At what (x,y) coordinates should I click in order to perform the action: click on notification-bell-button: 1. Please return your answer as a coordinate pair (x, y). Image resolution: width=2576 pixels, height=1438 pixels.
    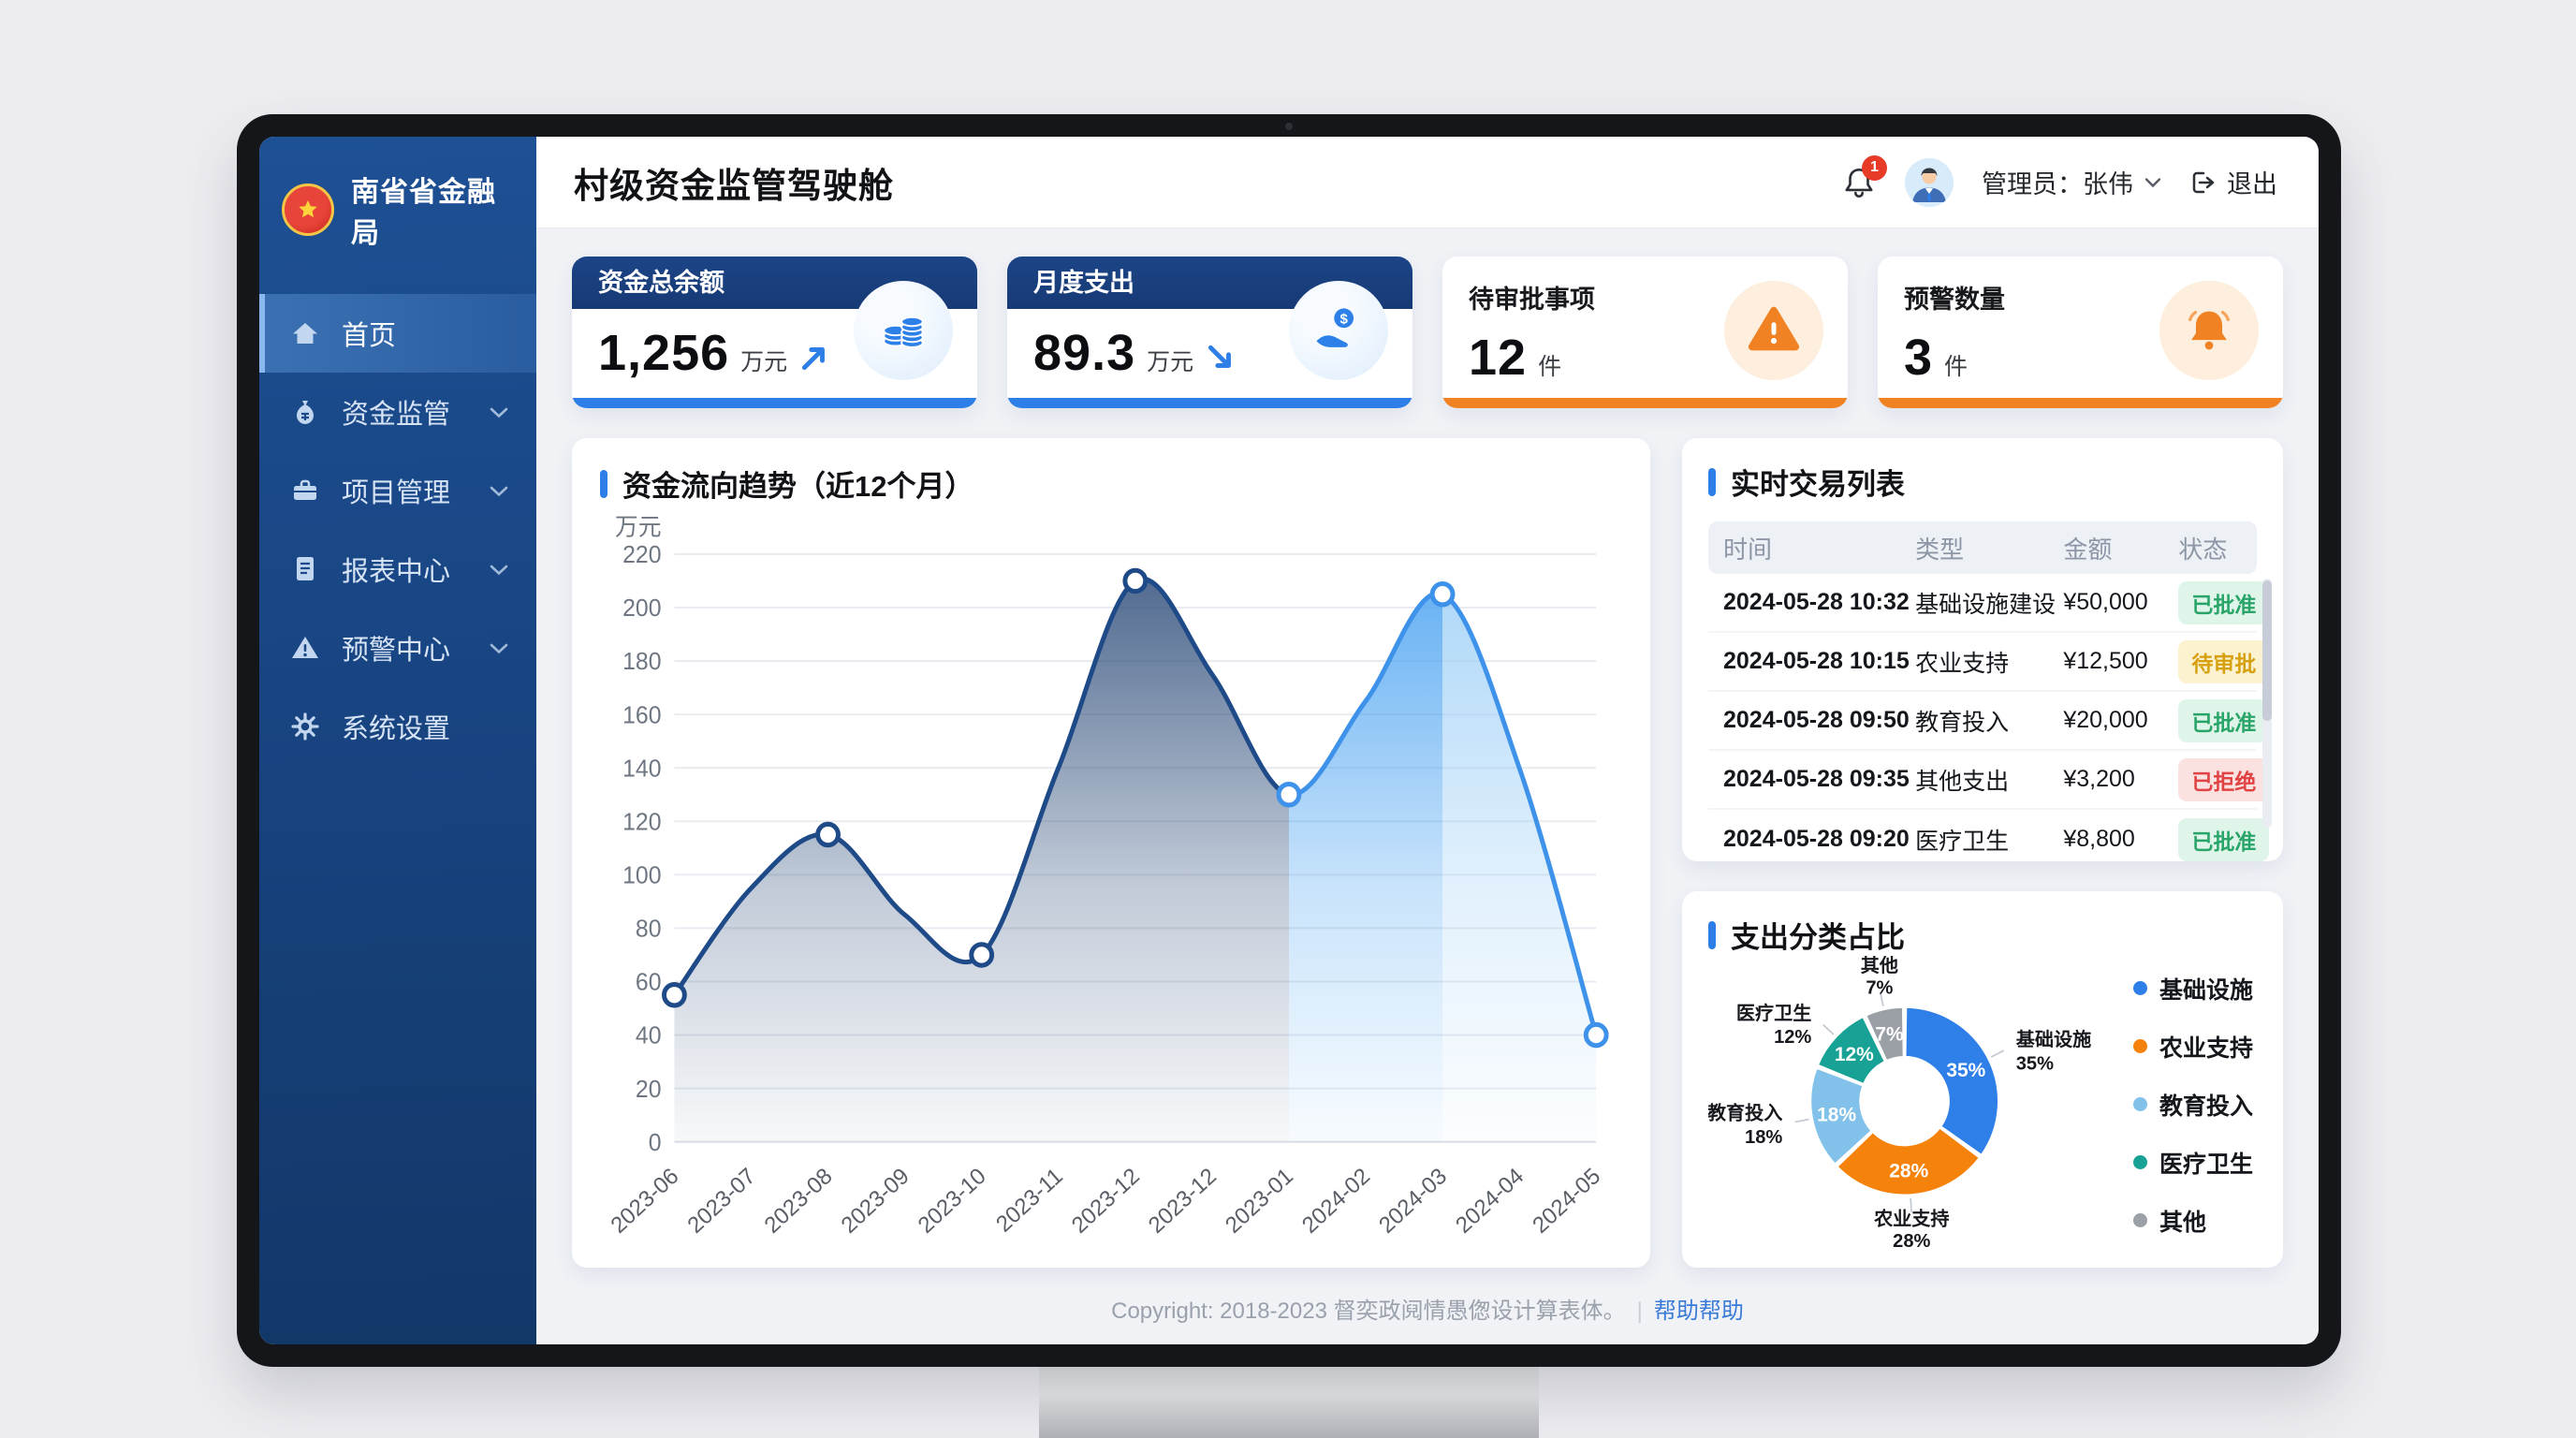
    Looking at the image, I should click on (1864, 177).